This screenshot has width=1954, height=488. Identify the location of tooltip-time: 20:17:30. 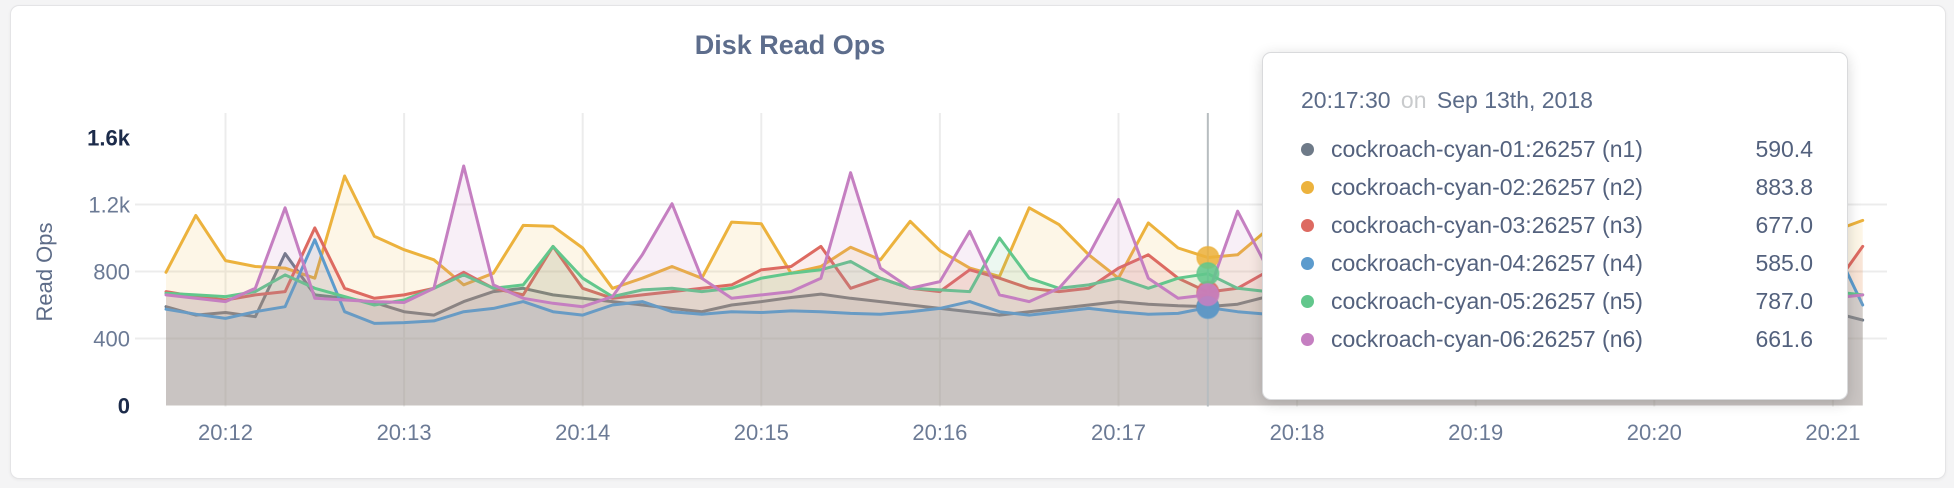
(1346, 100).